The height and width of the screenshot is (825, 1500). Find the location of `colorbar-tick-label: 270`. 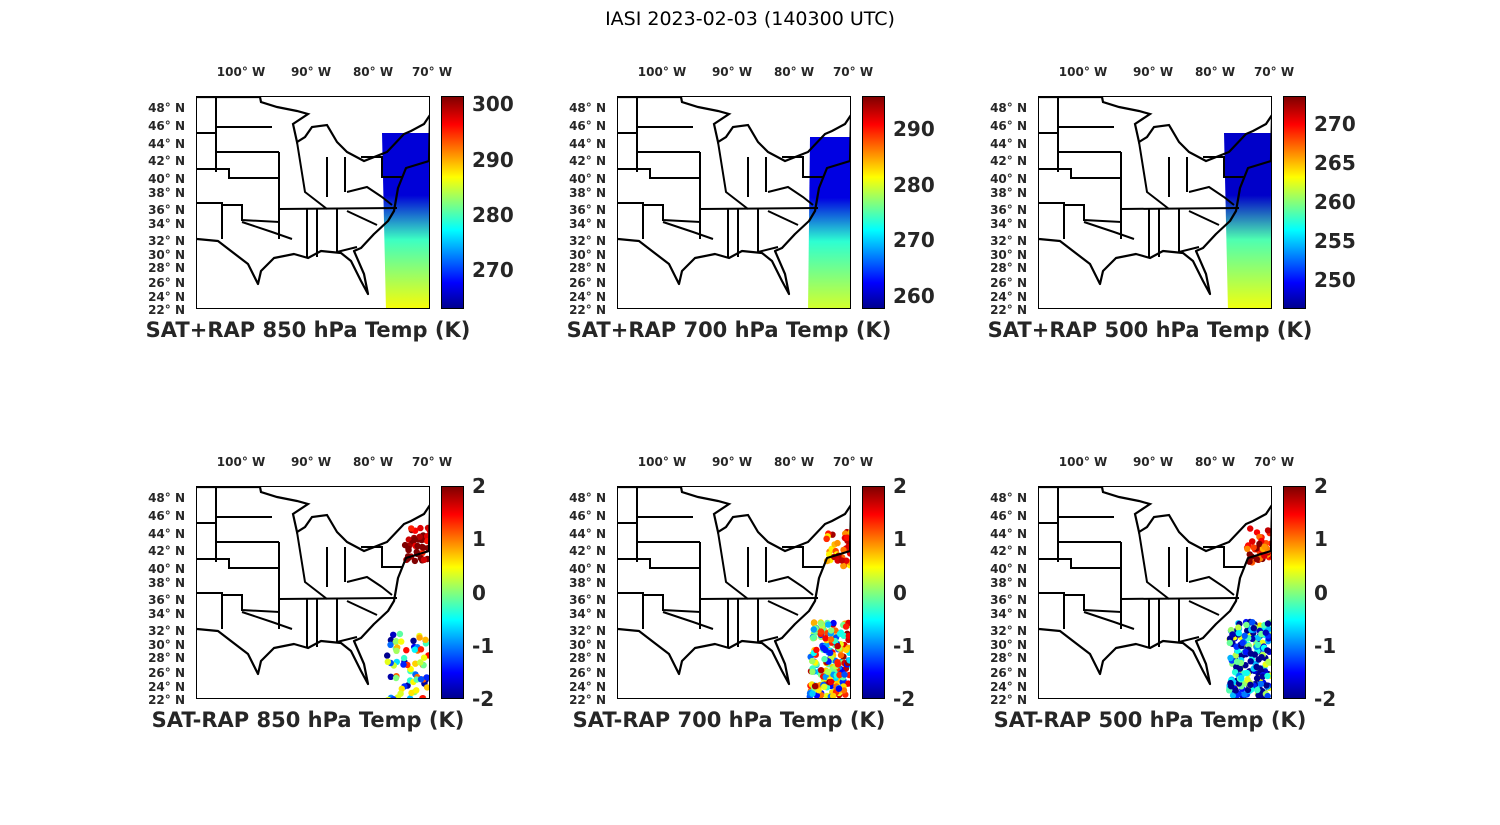

colorbar-tick-label: 270 is located at coordinates (493, 270).